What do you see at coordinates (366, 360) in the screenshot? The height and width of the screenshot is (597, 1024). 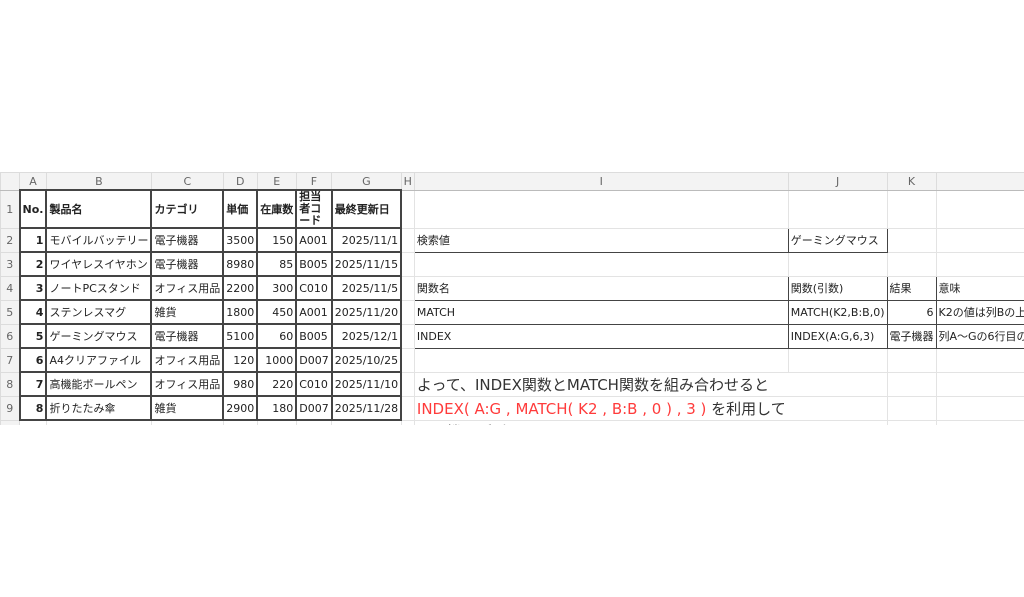 I see `cell-G7: 2025/10/25` at bounding box center [366, 360].